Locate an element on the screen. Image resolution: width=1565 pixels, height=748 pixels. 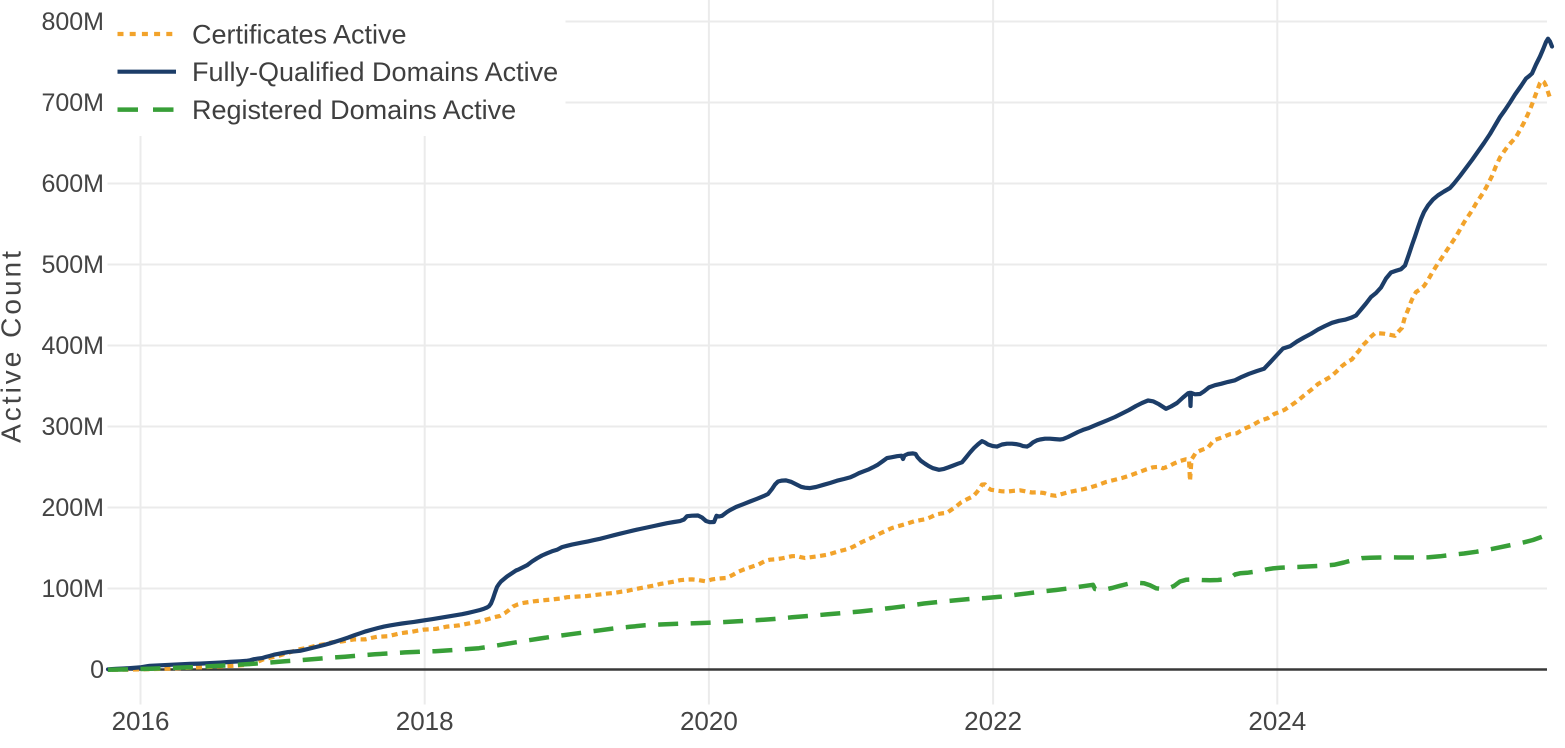
svg-text: Fully-Qualified Domains Active is located at coordinates (375, 72).